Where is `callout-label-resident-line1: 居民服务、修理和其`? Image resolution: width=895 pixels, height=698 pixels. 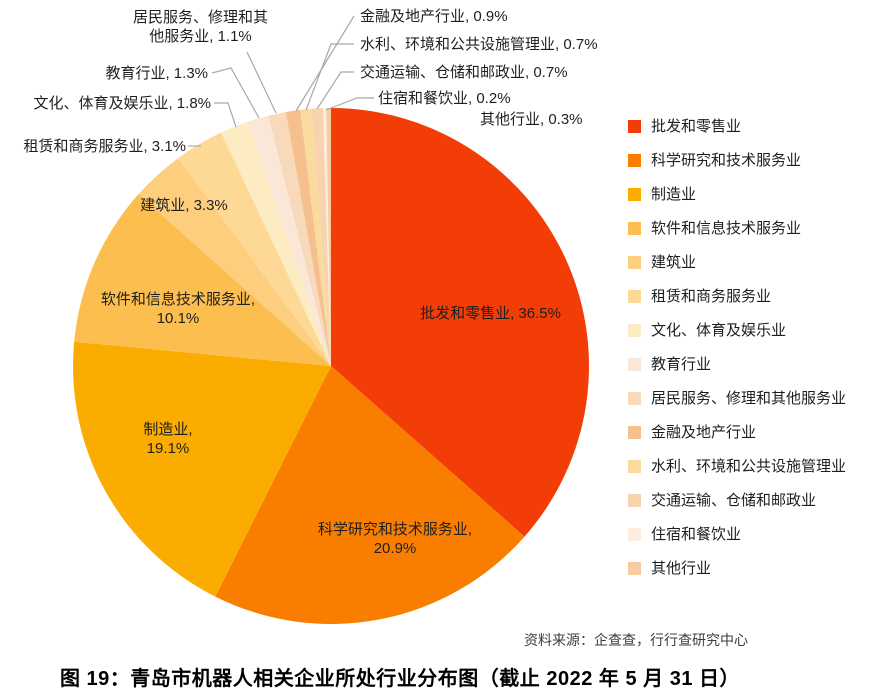
callout-label-resident-line1: 居民服务、修理和其 is located at coordinates (200, 17).